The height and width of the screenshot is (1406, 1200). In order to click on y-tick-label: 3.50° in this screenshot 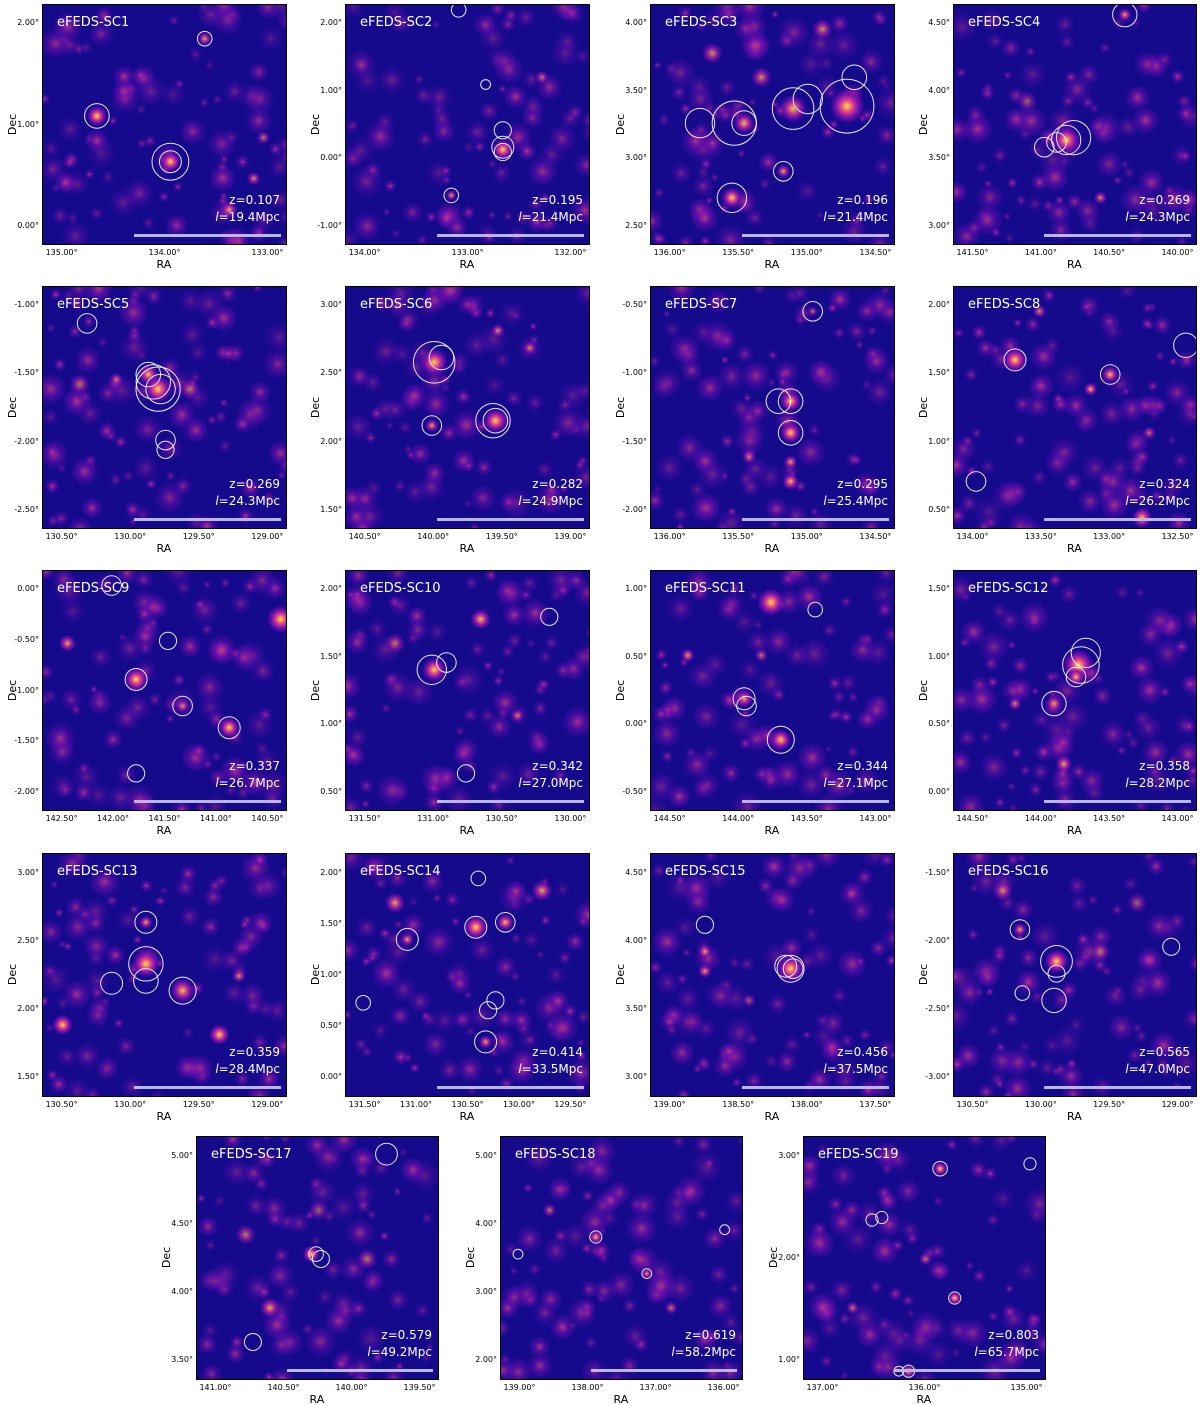, I will do `click(636, 1009)`.